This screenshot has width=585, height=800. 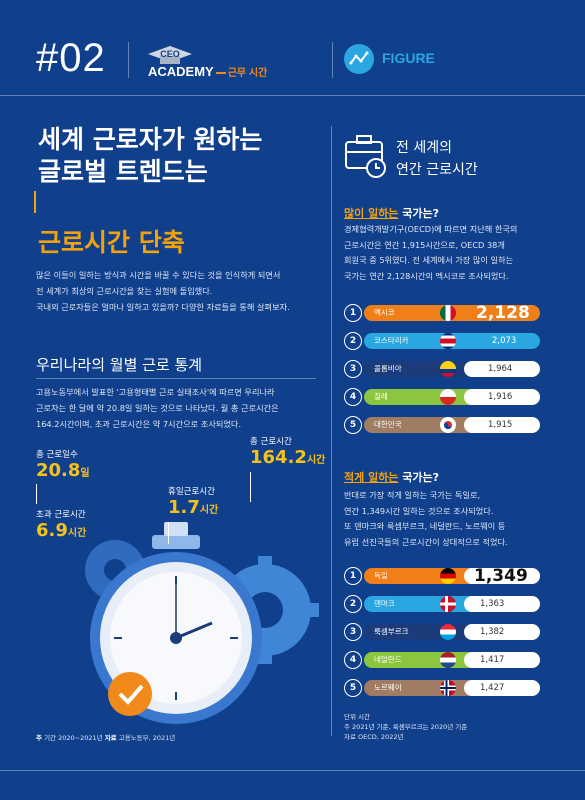 I want to click on section-line: 고용노동부에서 발표한 '고용형태별 근로 실태조사'에 따르면 우리나라, so click(x=155, y=392).